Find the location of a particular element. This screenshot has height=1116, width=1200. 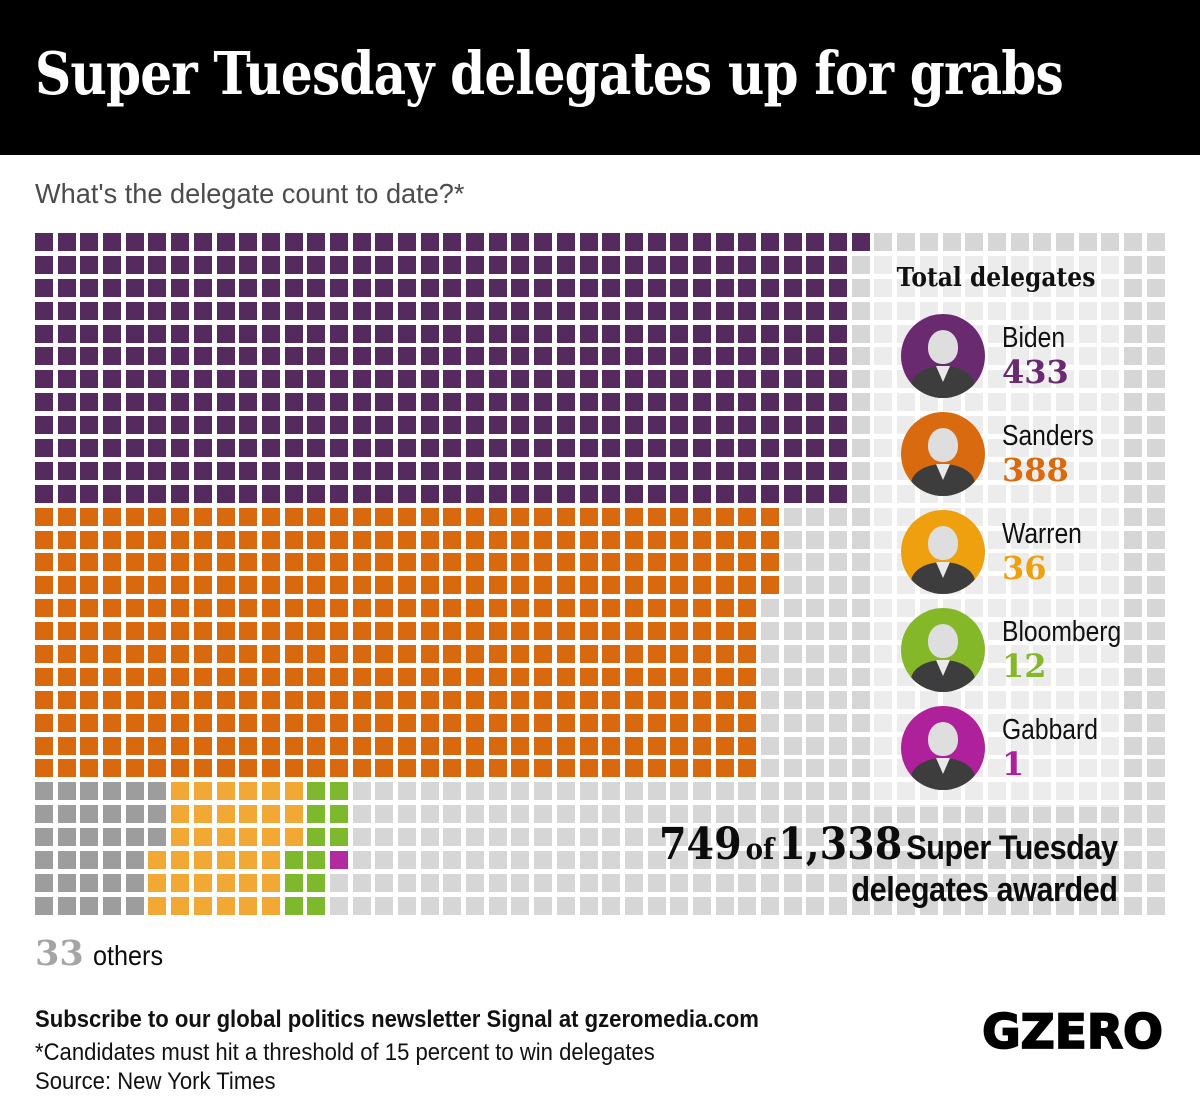

source-text: Source: New York Times is located at coordinates (155, 1081).